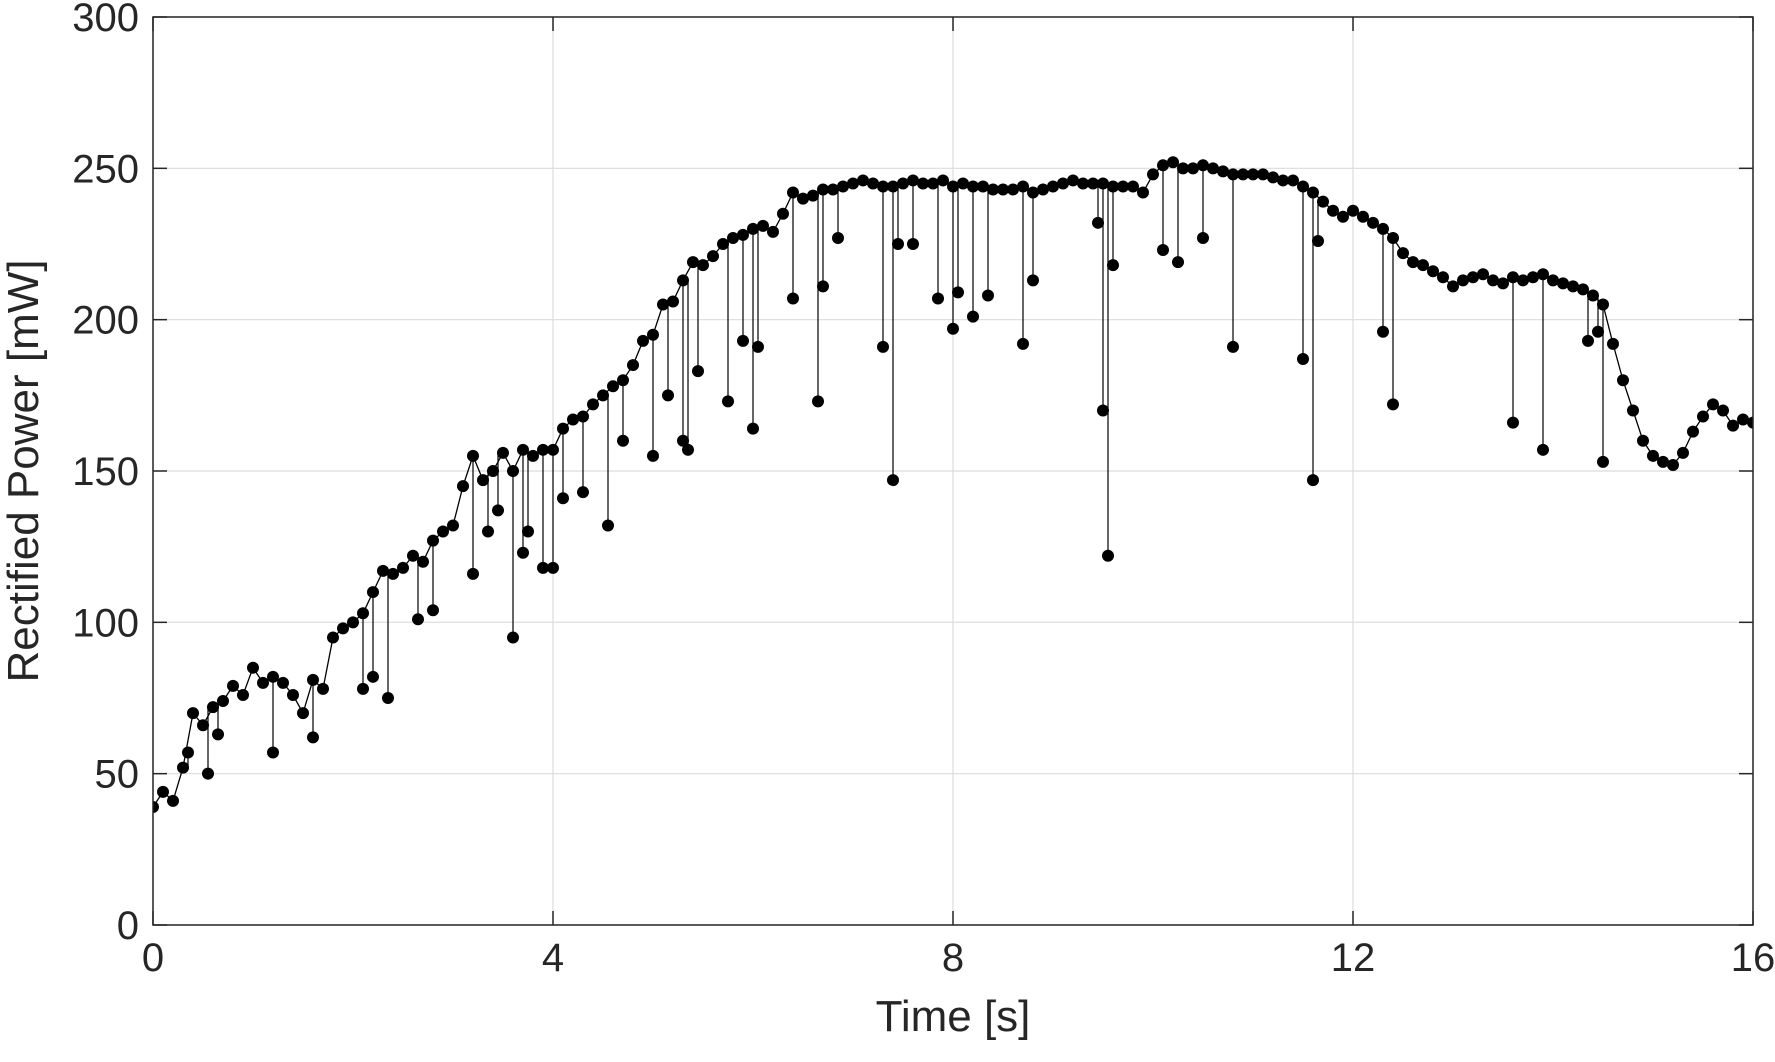 The image size is (1775, 1062). I want to click on y-tick-label: 100, so click(105, 623).